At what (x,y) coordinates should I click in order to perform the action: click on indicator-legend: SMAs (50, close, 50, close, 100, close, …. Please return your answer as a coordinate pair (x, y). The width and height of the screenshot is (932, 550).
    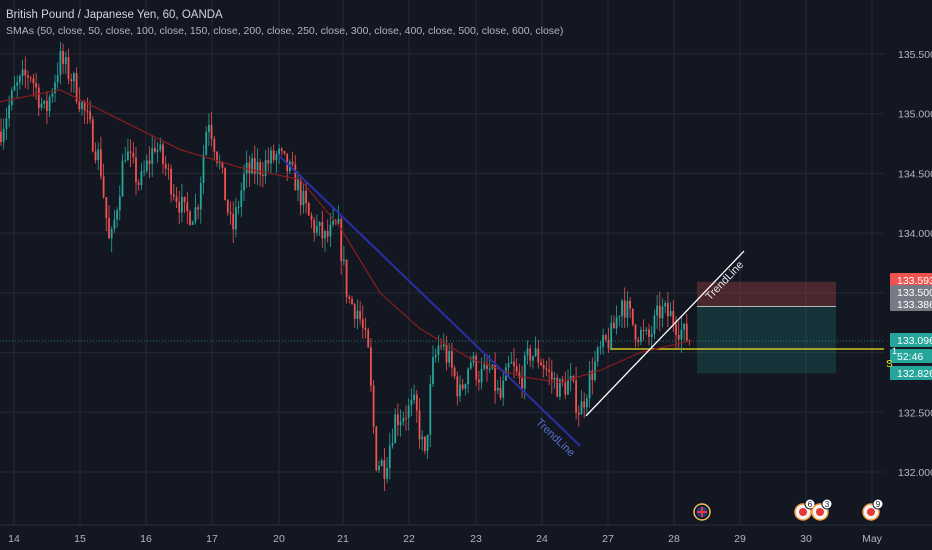
    Looking at the image, I should click on (285, 31).